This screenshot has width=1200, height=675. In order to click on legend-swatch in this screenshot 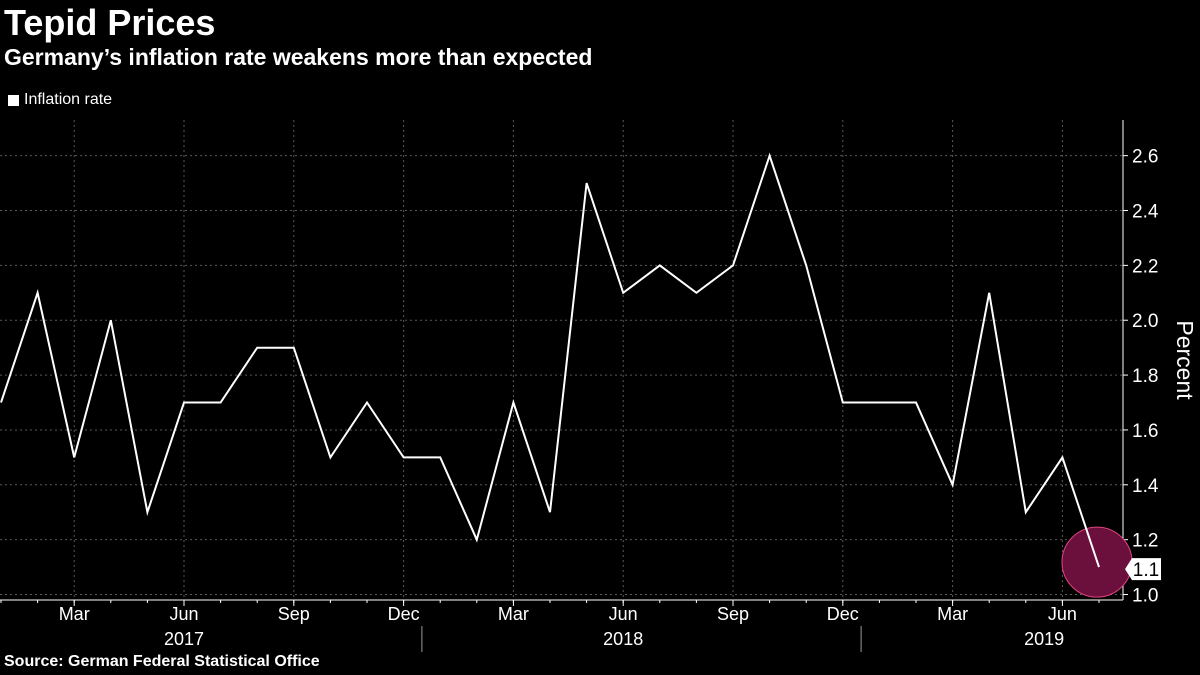, I will do `click(13, 100)`.